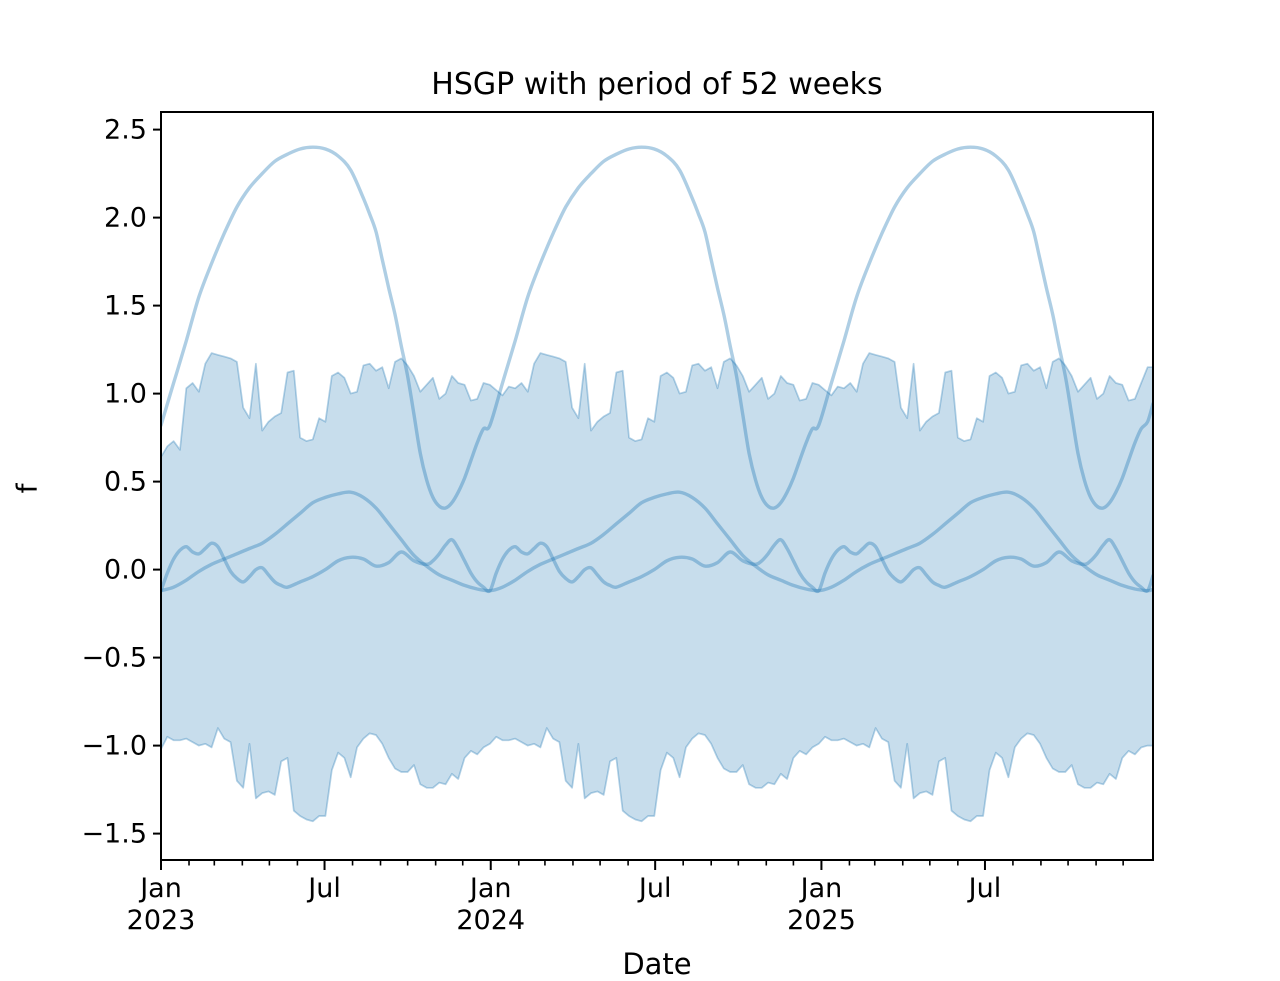  Describe the element at coordinates (657, 405) in the screenshot. I see `hdi-band-top-edge` at that location.